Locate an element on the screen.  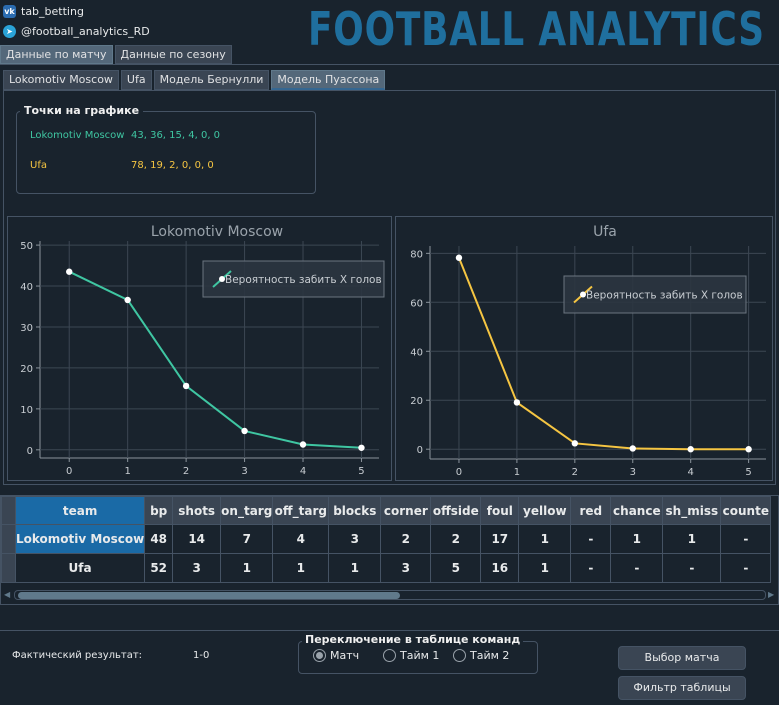
table-row: Lokomotiv Moscow 48 14 7 4 3 2 2 17 1-1 1- is located at coordinates (386, 539).